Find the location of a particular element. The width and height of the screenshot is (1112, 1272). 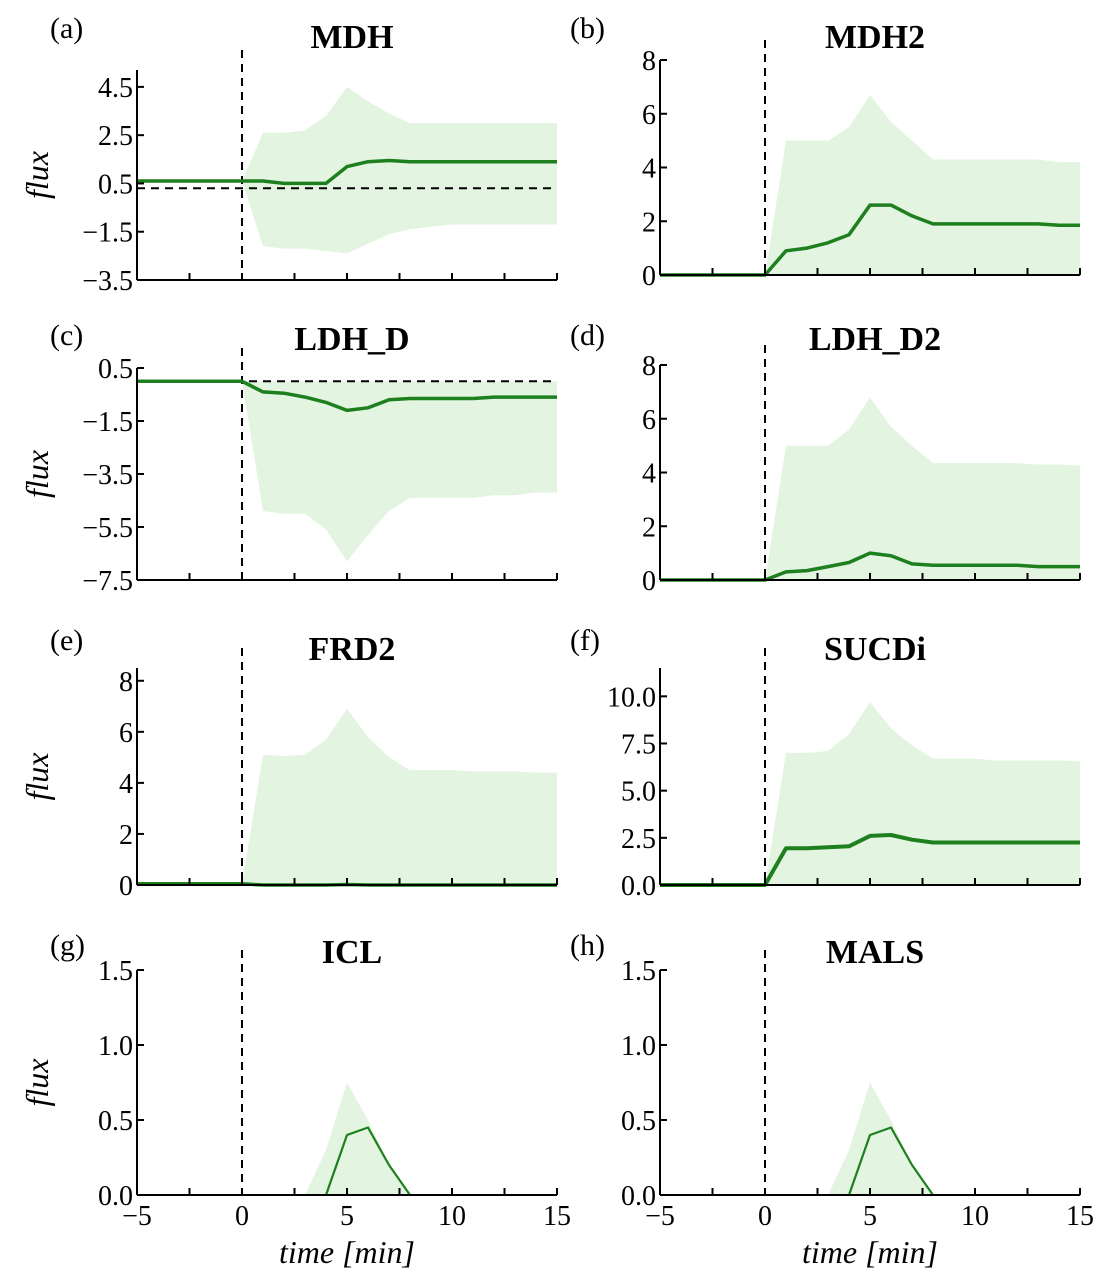

panel-c: −7.5 −5.5 −3.5 −1.5 0.5 flux (c) LDH_D is located at coordinates (288, 458).